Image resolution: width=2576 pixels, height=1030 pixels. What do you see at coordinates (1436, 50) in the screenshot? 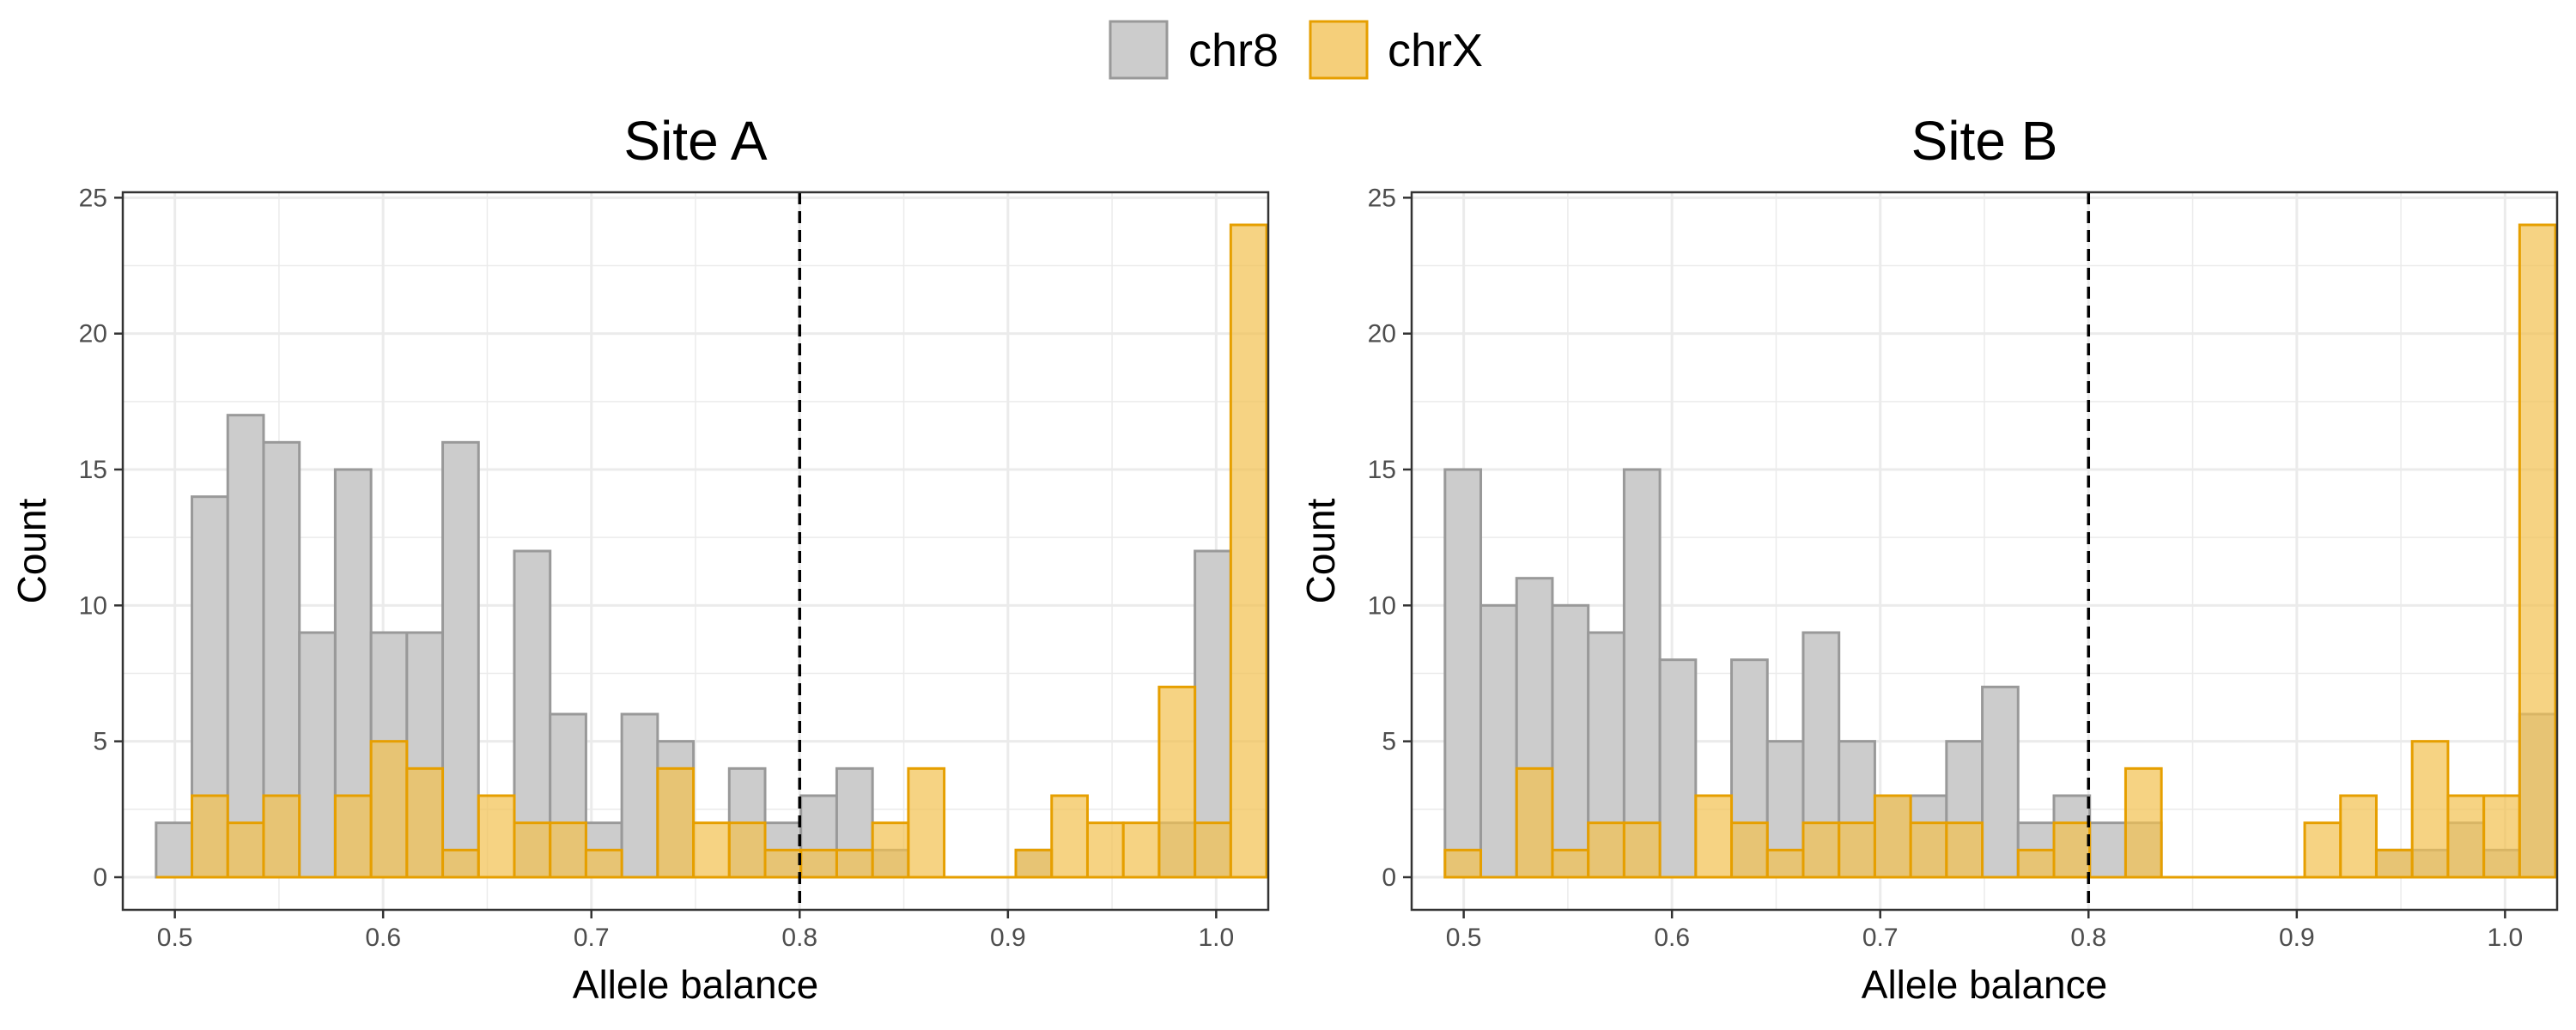
I see `legend-label-chrX: chrX` at bounding box center [1436, 50].